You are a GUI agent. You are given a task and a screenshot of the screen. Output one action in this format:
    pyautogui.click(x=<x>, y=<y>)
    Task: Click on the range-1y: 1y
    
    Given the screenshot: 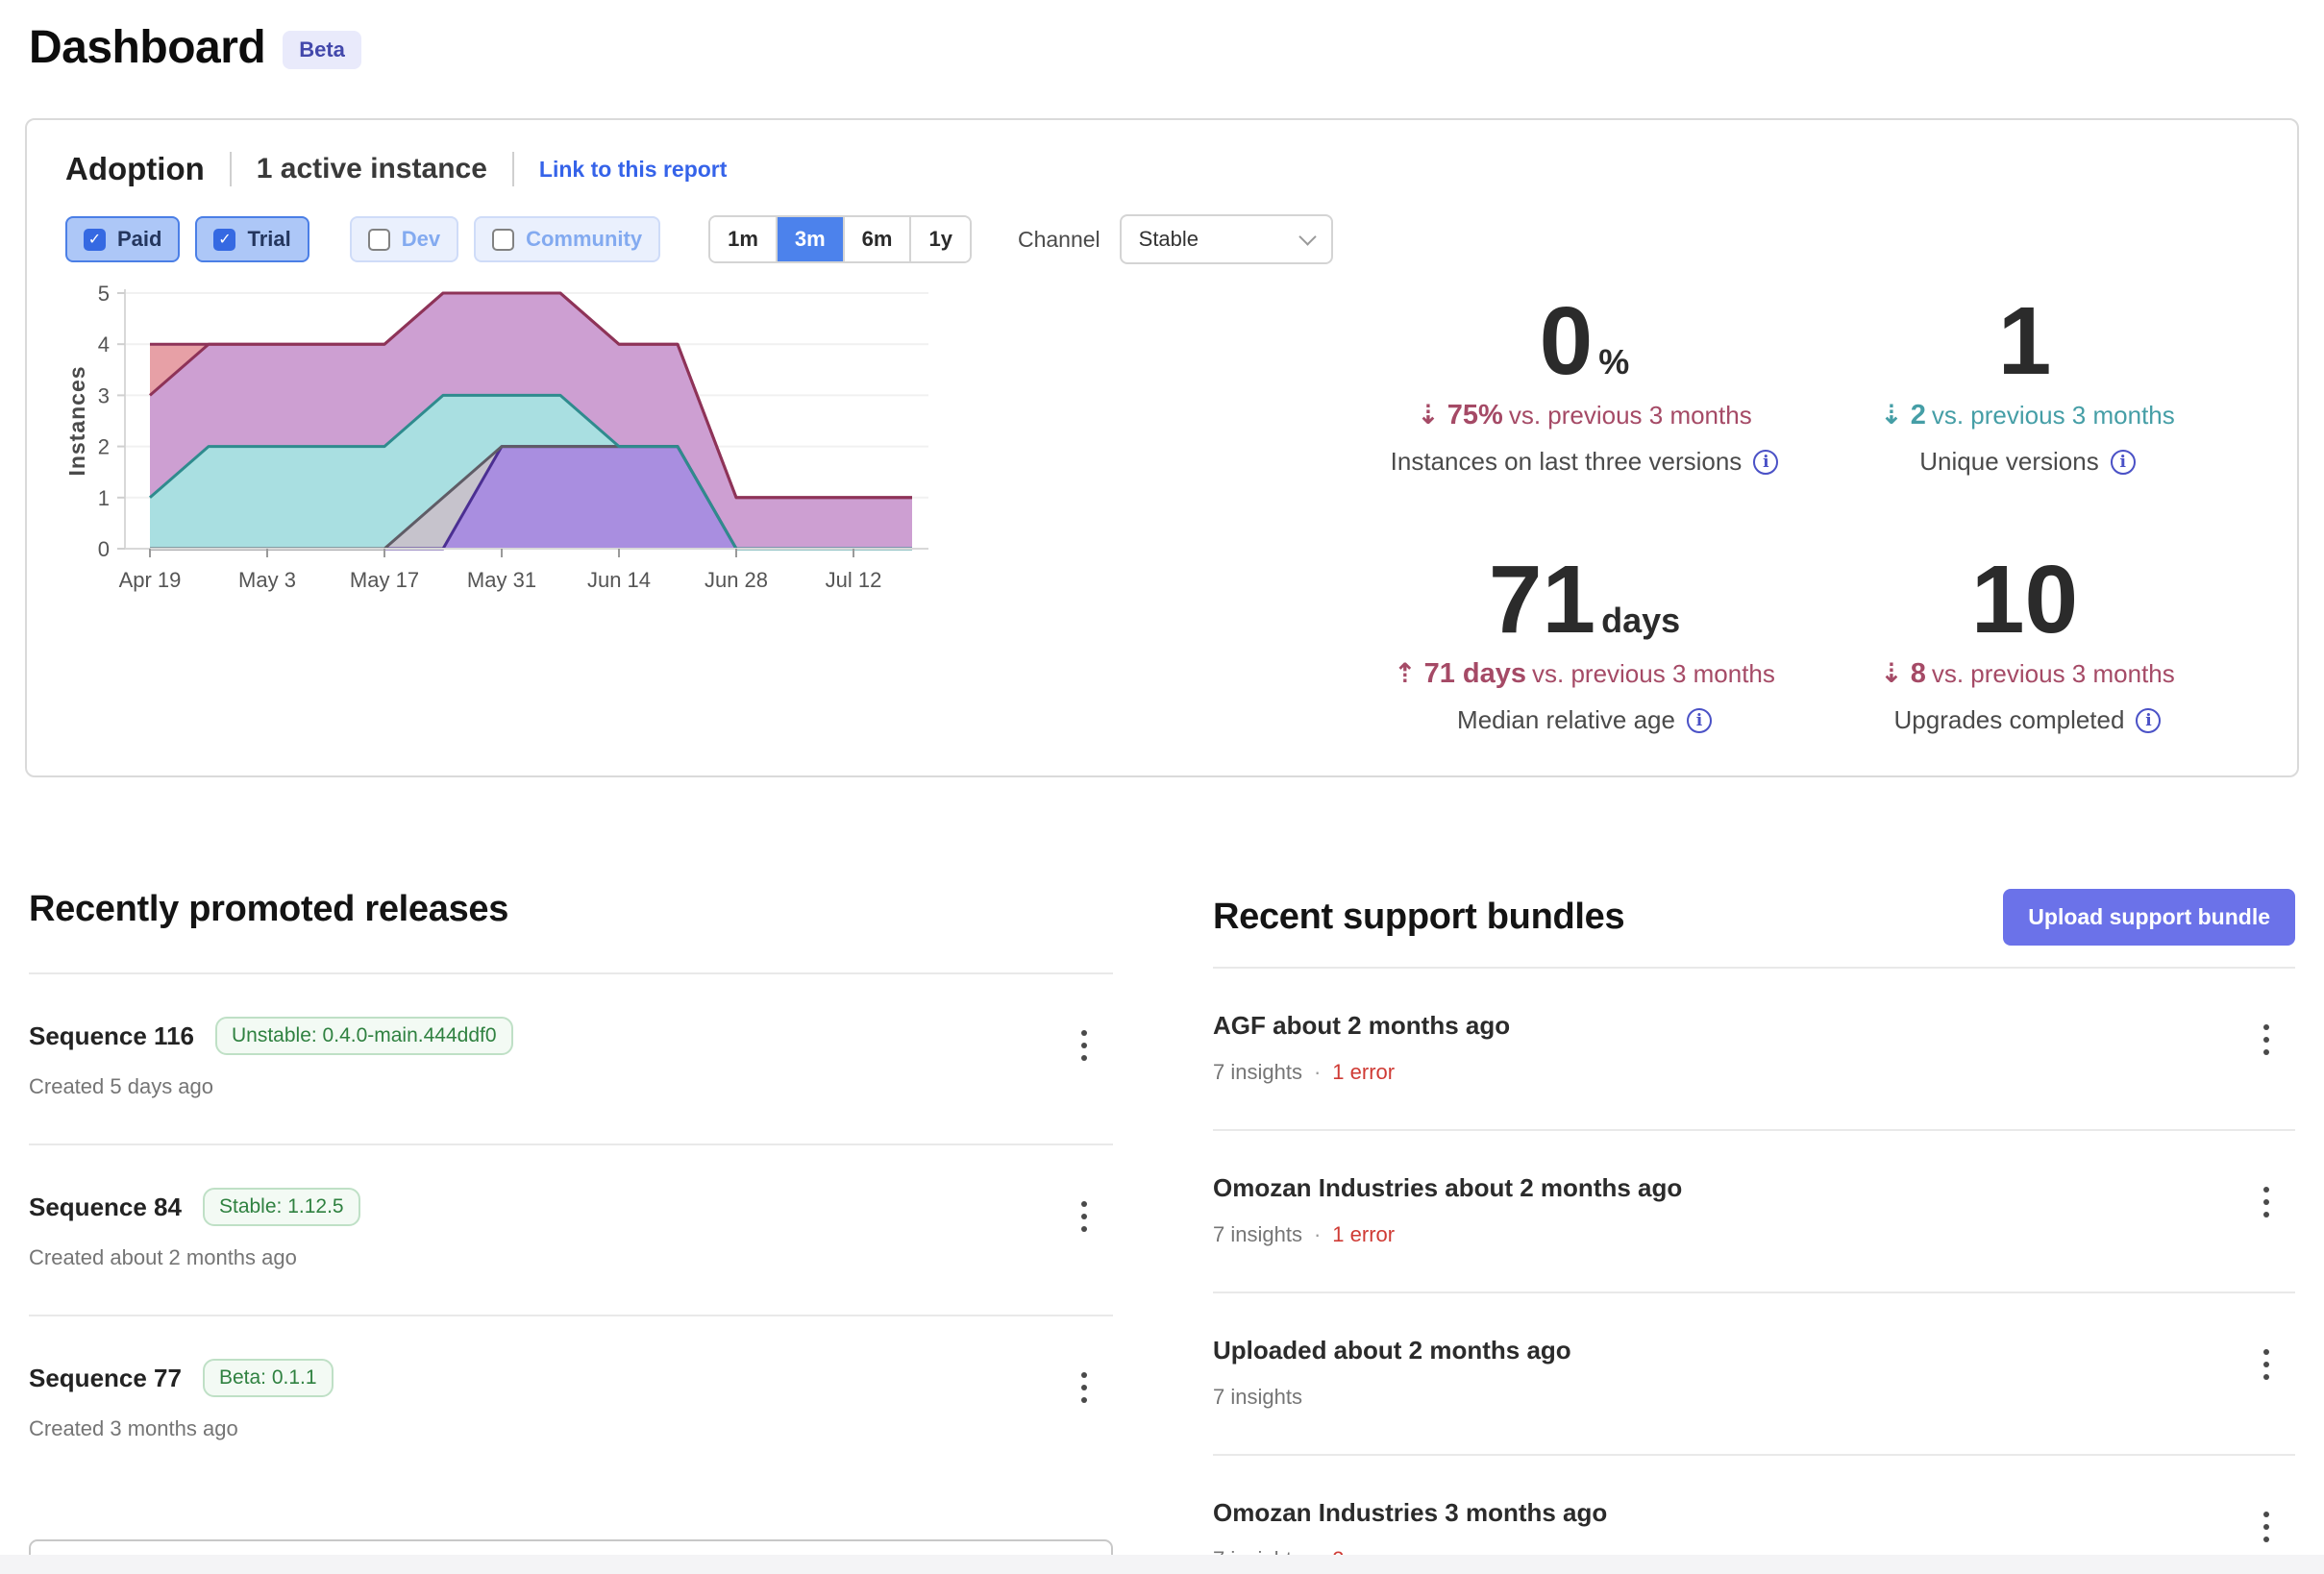 What is the action you would take?
    pyautogui.click(x=939, y=239)
    